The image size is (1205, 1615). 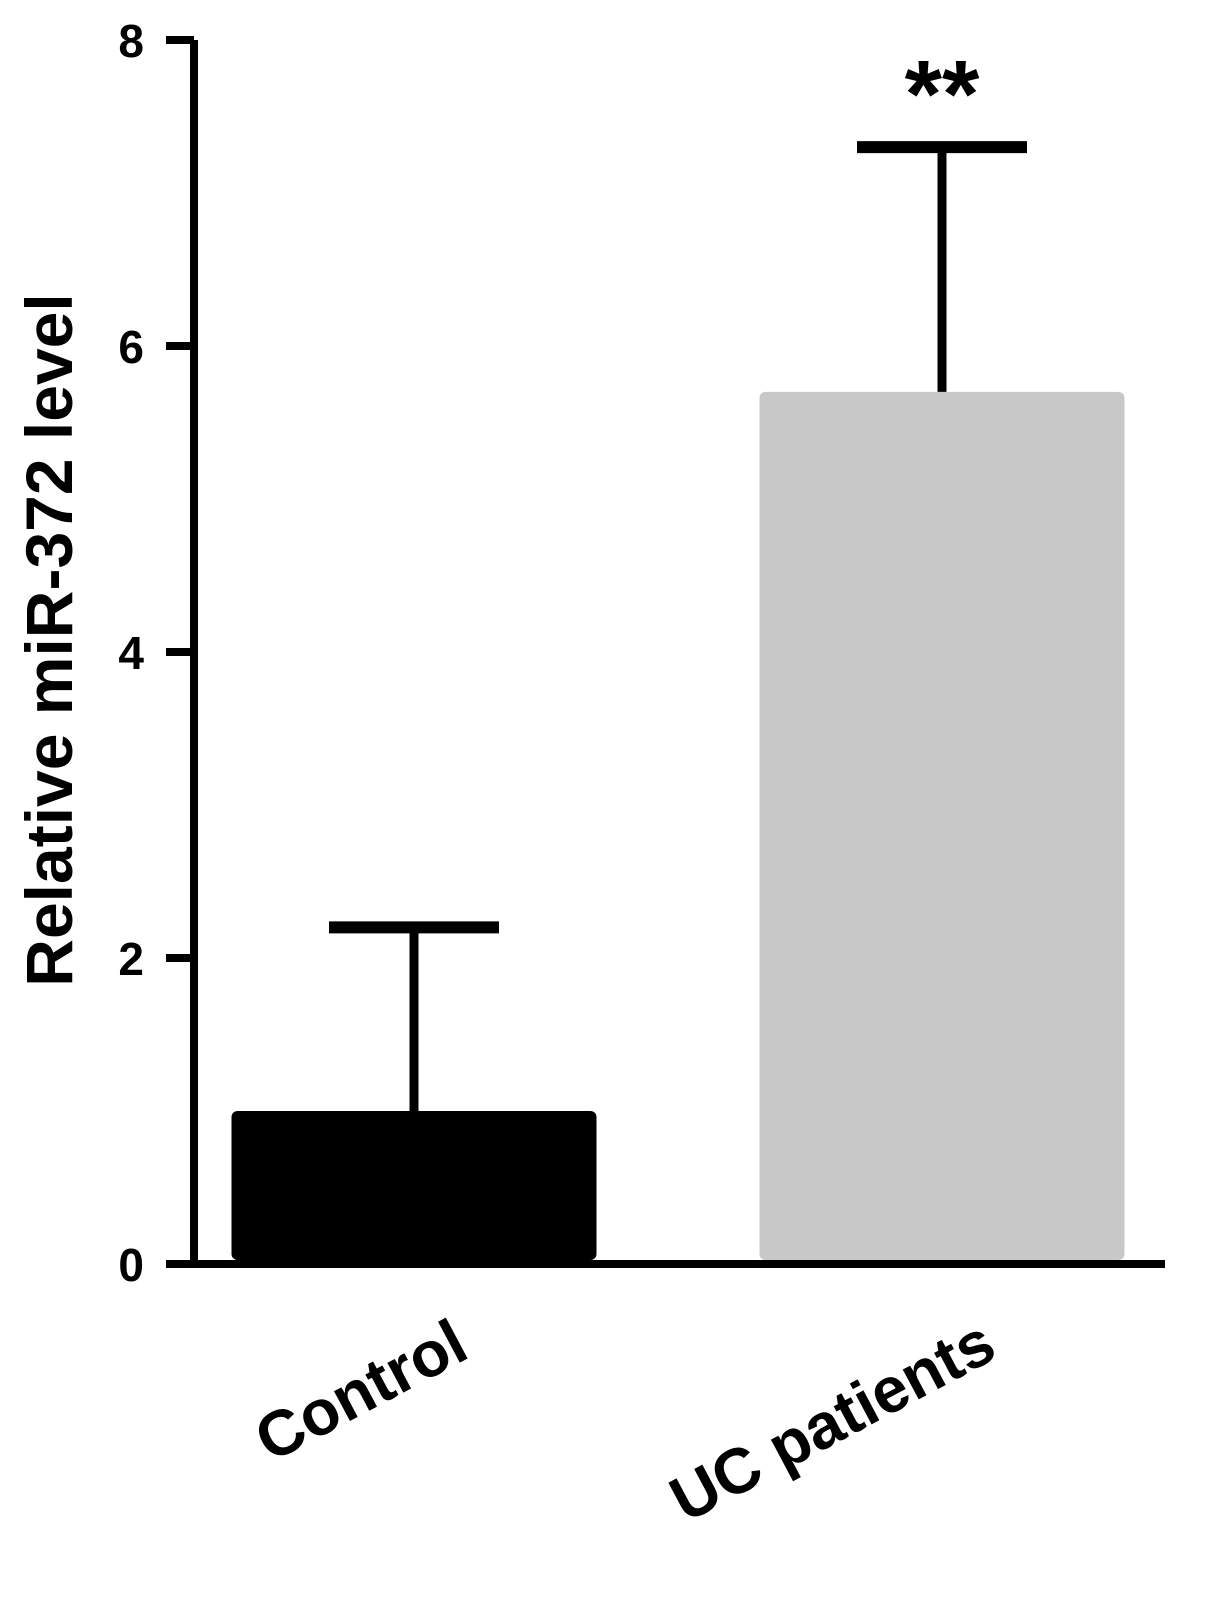 What do you see at coordinates (624, 1420) in the screenshot?
I see `x-axis-labels: Control UC patients` at bounding box center [624, 1420].